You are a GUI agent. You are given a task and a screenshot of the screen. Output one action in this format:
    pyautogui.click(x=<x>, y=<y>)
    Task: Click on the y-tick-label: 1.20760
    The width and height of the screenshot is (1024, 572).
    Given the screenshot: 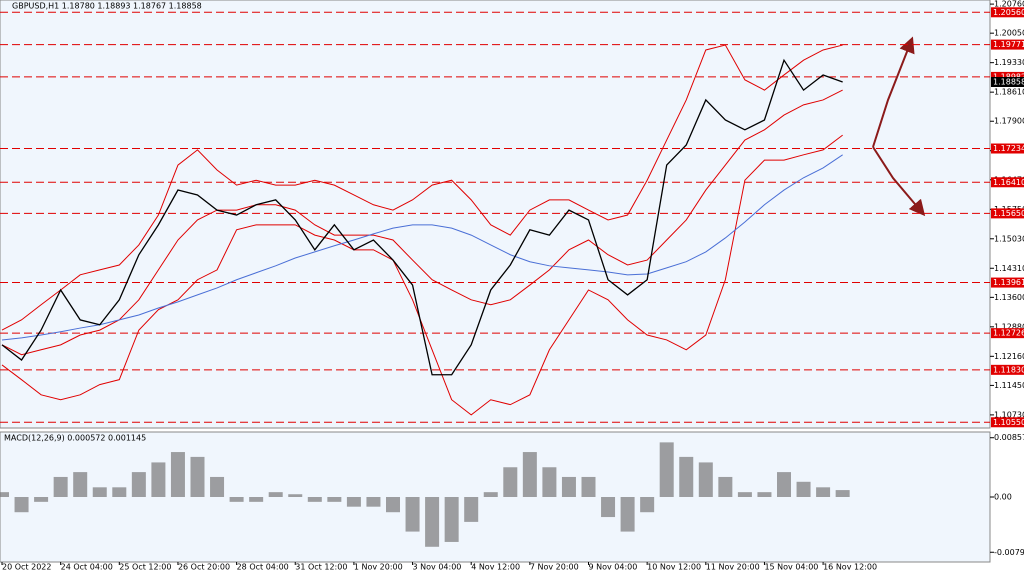 What is the action you would take?
    pyautogui.click(x=1009, y=4)
    